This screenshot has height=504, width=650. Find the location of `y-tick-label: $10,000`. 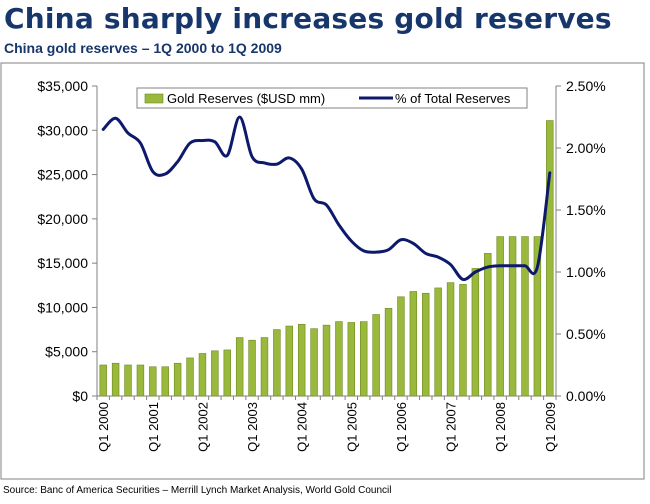

y-tick-label: $10,000 is located at coordinates (62, 307).